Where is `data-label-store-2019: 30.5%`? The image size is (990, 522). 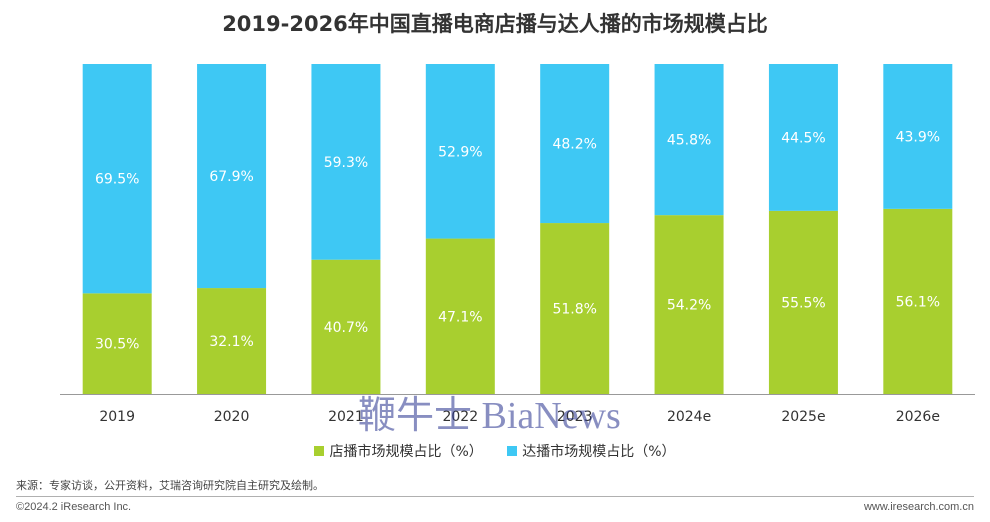 data-label-store-2019: 30.5% is located at coordinates (117, 345).